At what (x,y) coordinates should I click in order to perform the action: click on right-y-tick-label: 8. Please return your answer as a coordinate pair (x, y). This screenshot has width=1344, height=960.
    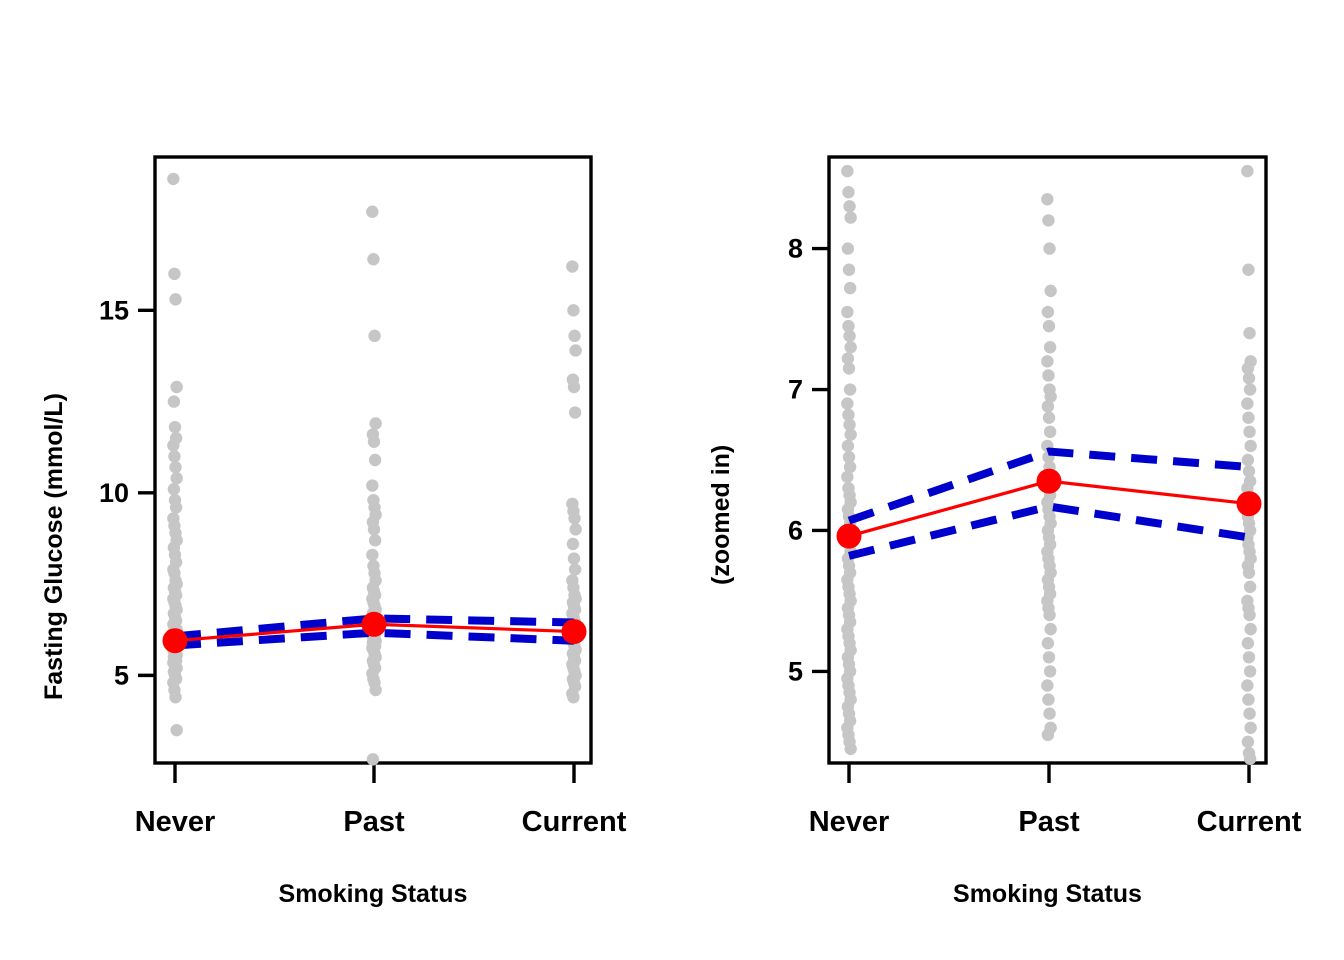
    Looking at the image, I should click on (795, 249).